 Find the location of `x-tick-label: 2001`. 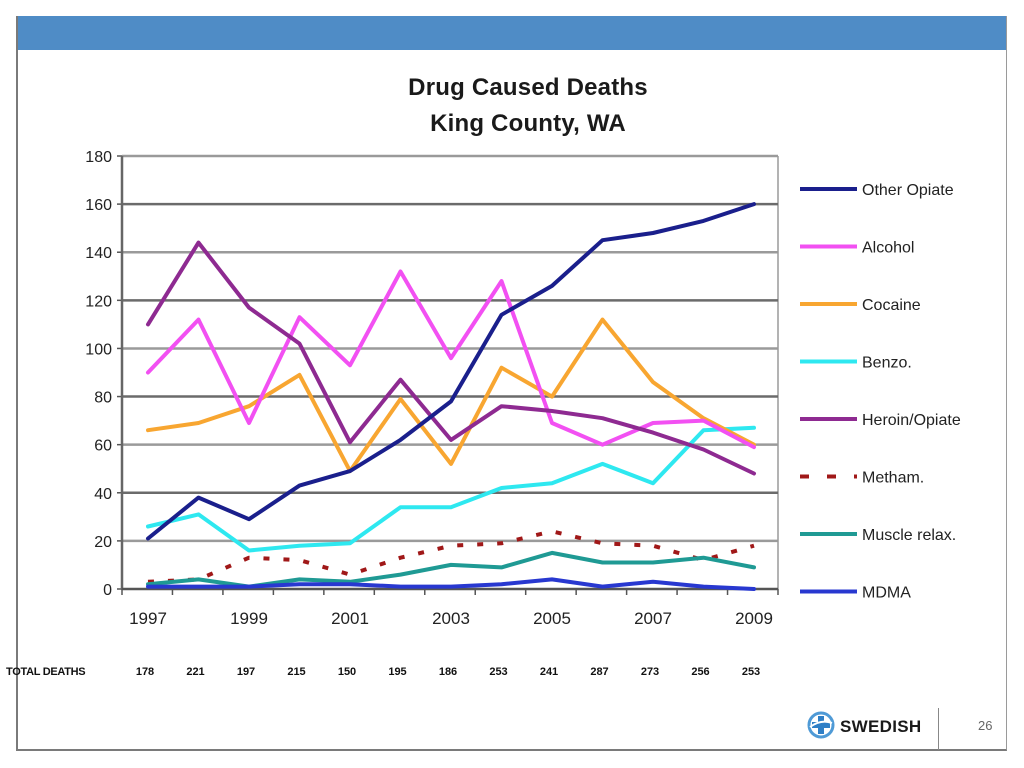

x-tick-label: 2001 is located at coordinates (350, 618).